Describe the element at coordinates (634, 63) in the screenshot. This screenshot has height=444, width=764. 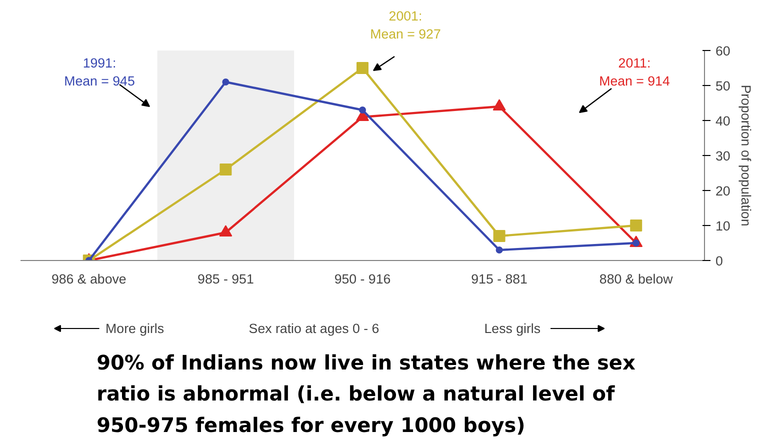
I see `text: 2011:` at that location.